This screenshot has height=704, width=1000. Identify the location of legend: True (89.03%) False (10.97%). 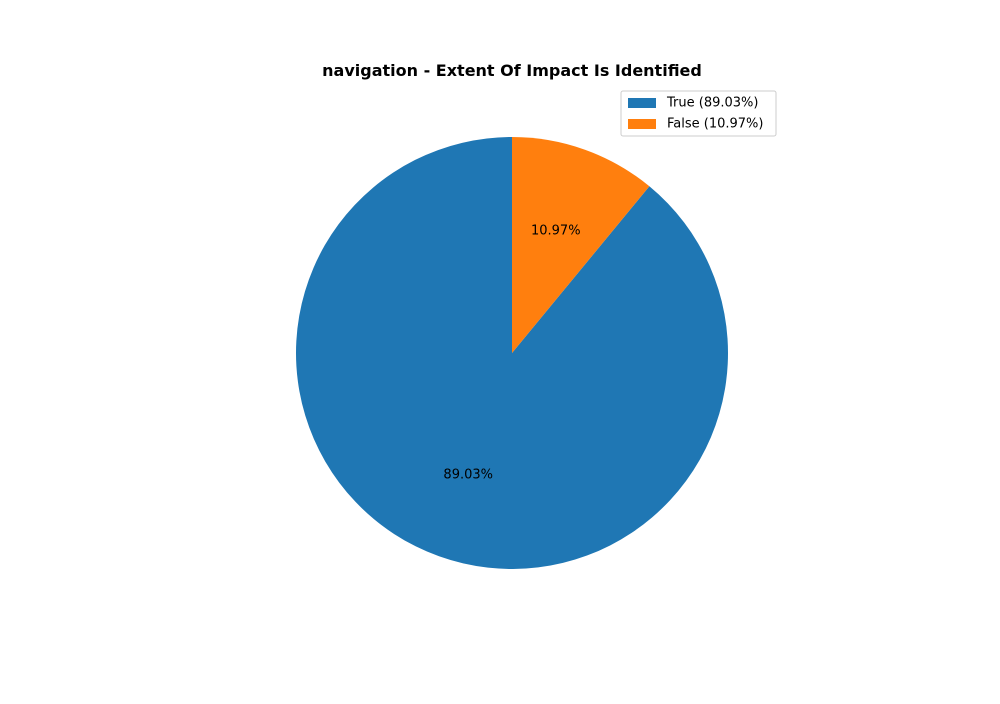
(698, 113).